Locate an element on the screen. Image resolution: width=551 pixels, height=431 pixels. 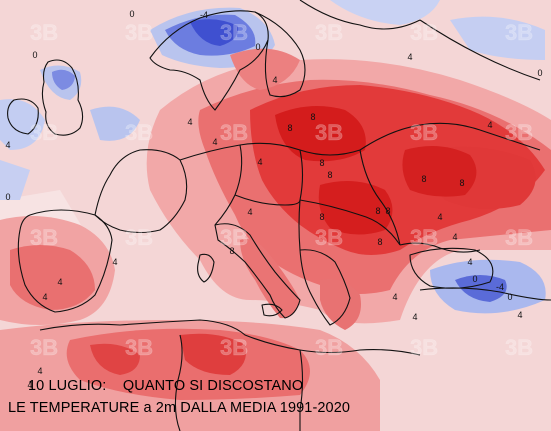
cold-anomaly-north-sea is located at coordinates (115, 123).